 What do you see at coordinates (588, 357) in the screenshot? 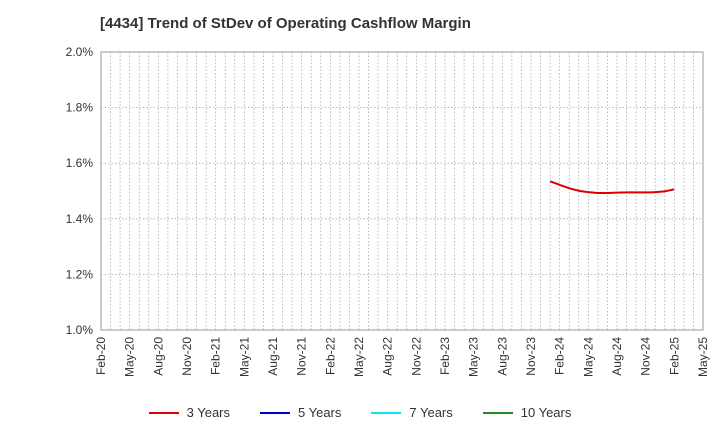
I see `x-tick-label: May-24` at bounding box center [588, 357].